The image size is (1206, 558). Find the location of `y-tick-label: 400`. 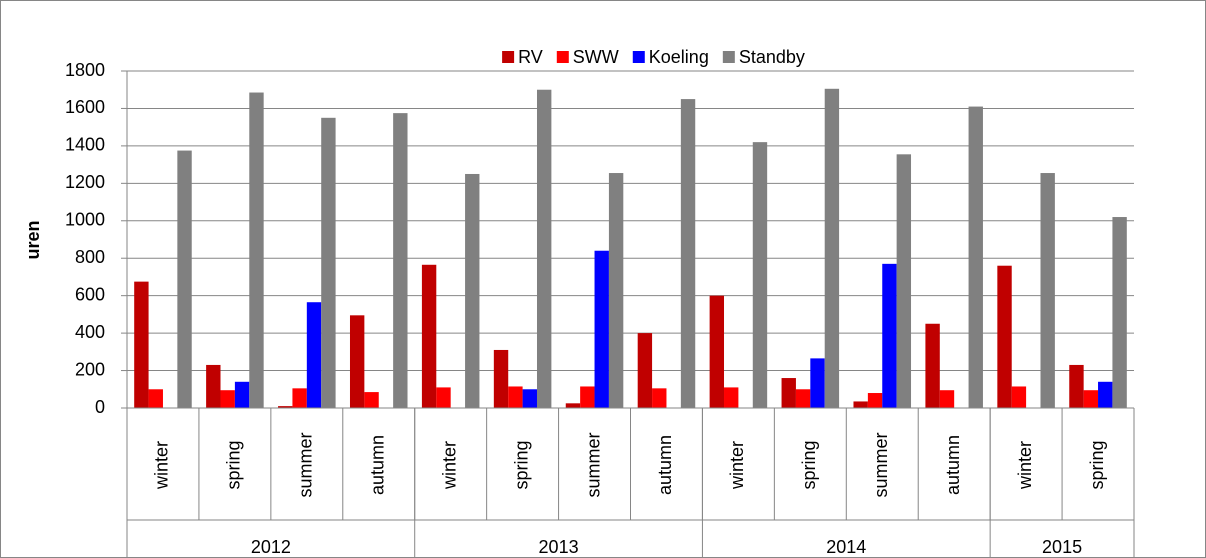

y-tick-label: 400 is located at coordinates (90, 332).